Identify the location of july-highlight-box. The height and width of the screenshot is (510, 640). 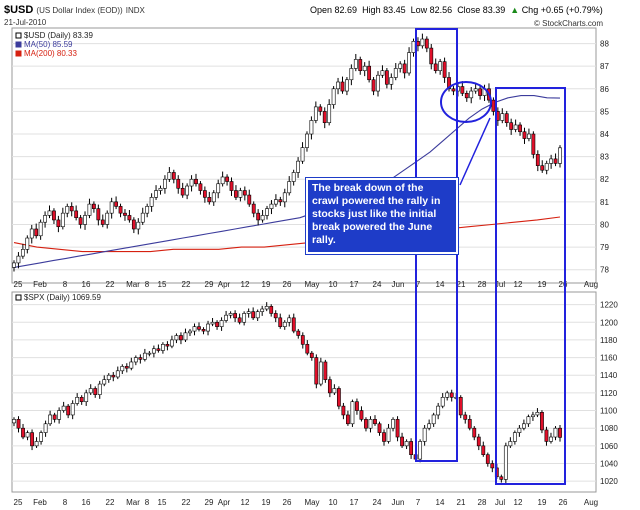
(530, 286).